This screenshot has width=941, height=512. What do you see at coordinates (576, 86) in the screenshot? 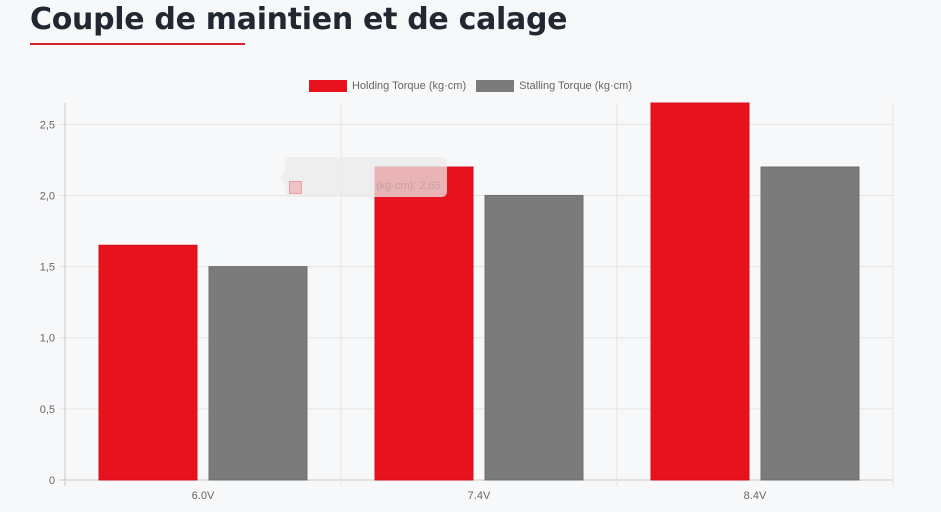
I see `legend-label-stalling: Stalling Torque (kg·cm)` at bounding box center [576, 86].